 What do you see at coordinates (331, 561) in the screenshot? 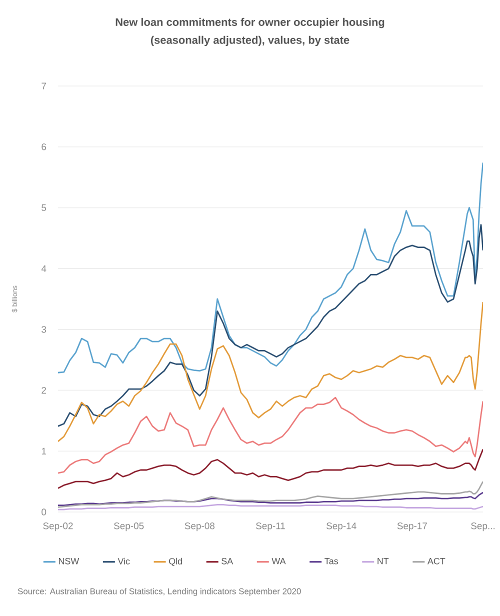
I see `legend-label: Tas` at bounding box center [331, 561].